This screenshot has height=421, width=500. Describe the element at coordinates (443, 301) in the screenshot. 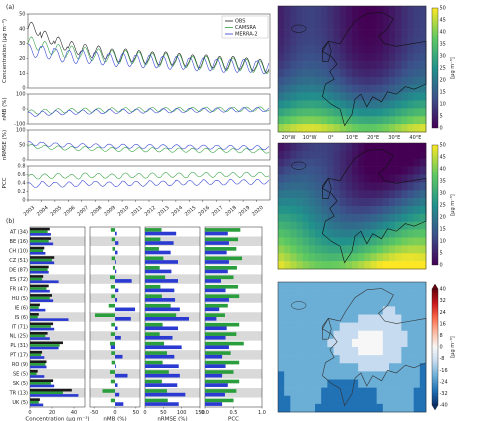

I see `colorbar-tick-label: 32` at that location.